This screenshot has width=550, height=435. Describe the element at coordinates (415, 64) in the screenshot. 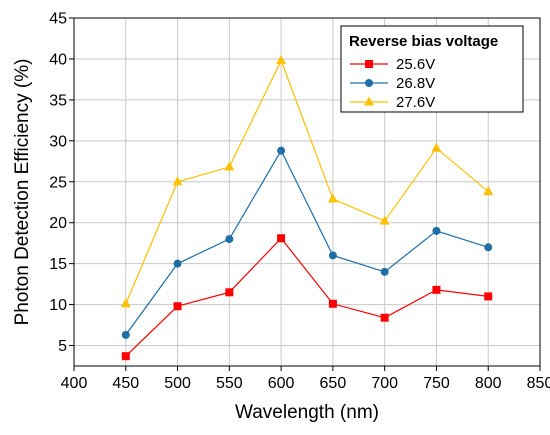

I see `legend-label: 25.6V` at that location.